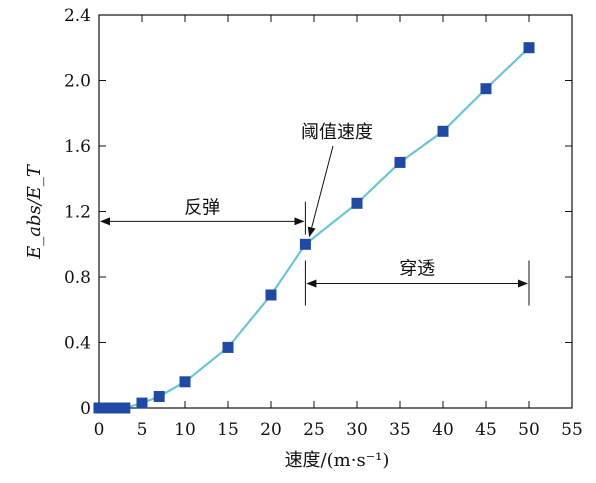  I want to click on y-tick-label: 0.4, so click(77, 344).